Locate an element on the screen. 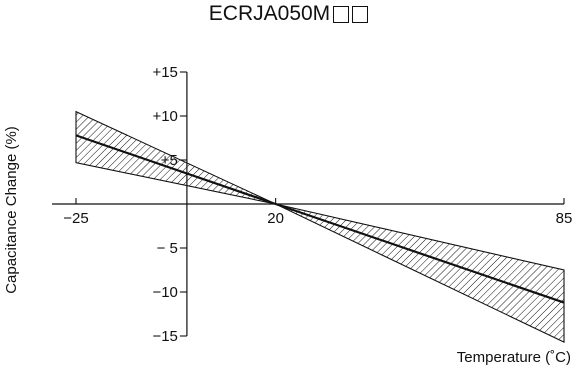  x-axis-label: Temperature (˚C) is located at coordinates (514, 357).